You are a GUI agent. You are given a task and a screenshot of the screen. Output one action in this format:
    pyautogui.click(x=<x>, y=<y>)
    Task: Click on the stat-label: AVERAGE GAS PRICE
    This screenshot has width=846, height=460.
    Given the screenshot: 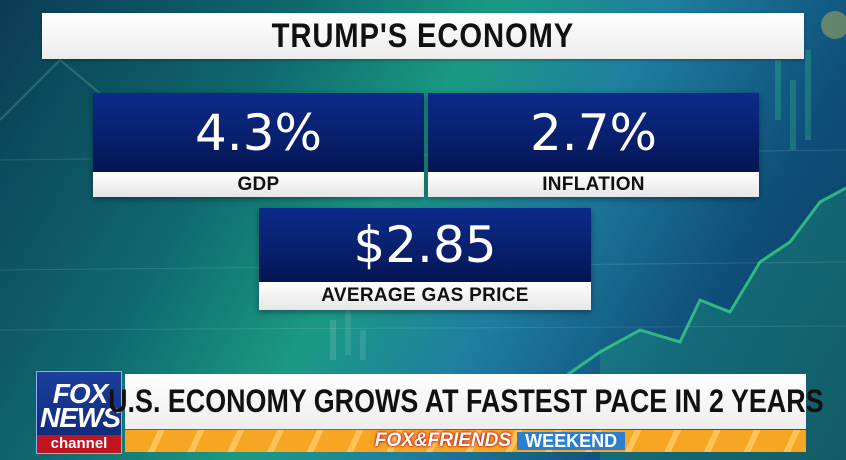 What is the action you would take?
    pyautogui.click(x=425, y=296)
    